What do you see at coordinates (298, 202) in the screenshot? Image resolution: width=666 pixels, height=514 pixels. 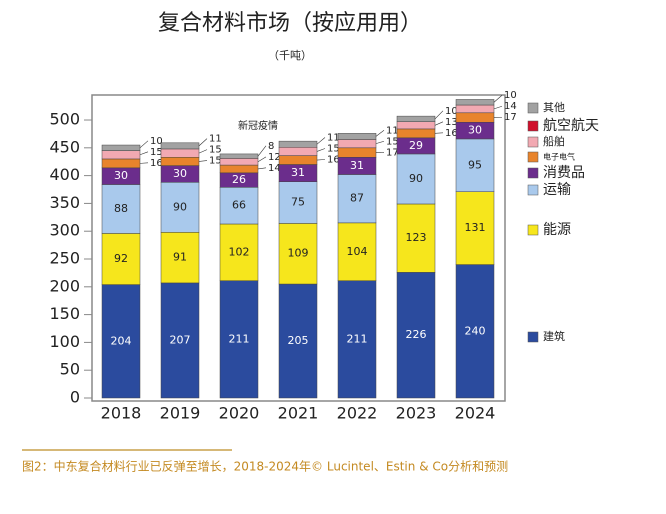 I see `value-label: 75` at bounding box center [298, 202].